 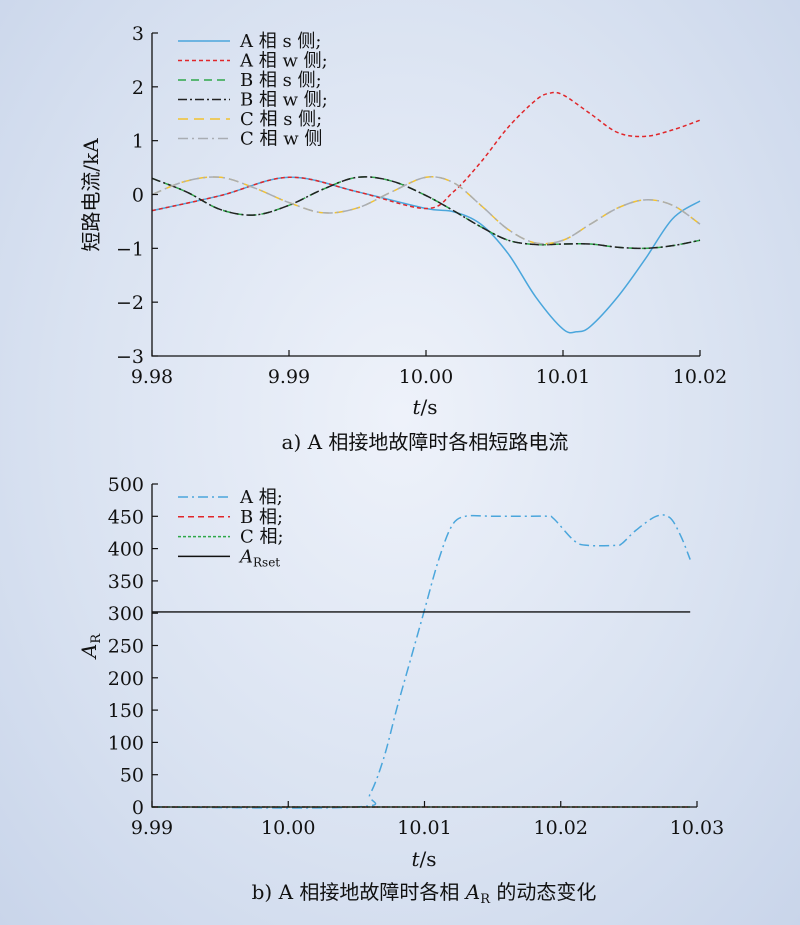 What do you see at coordinates (231, 528) in the screenshot?
I see `chart-b-legend: A 相;B 相;C 相;ARset` at bounding box center [231, 528].